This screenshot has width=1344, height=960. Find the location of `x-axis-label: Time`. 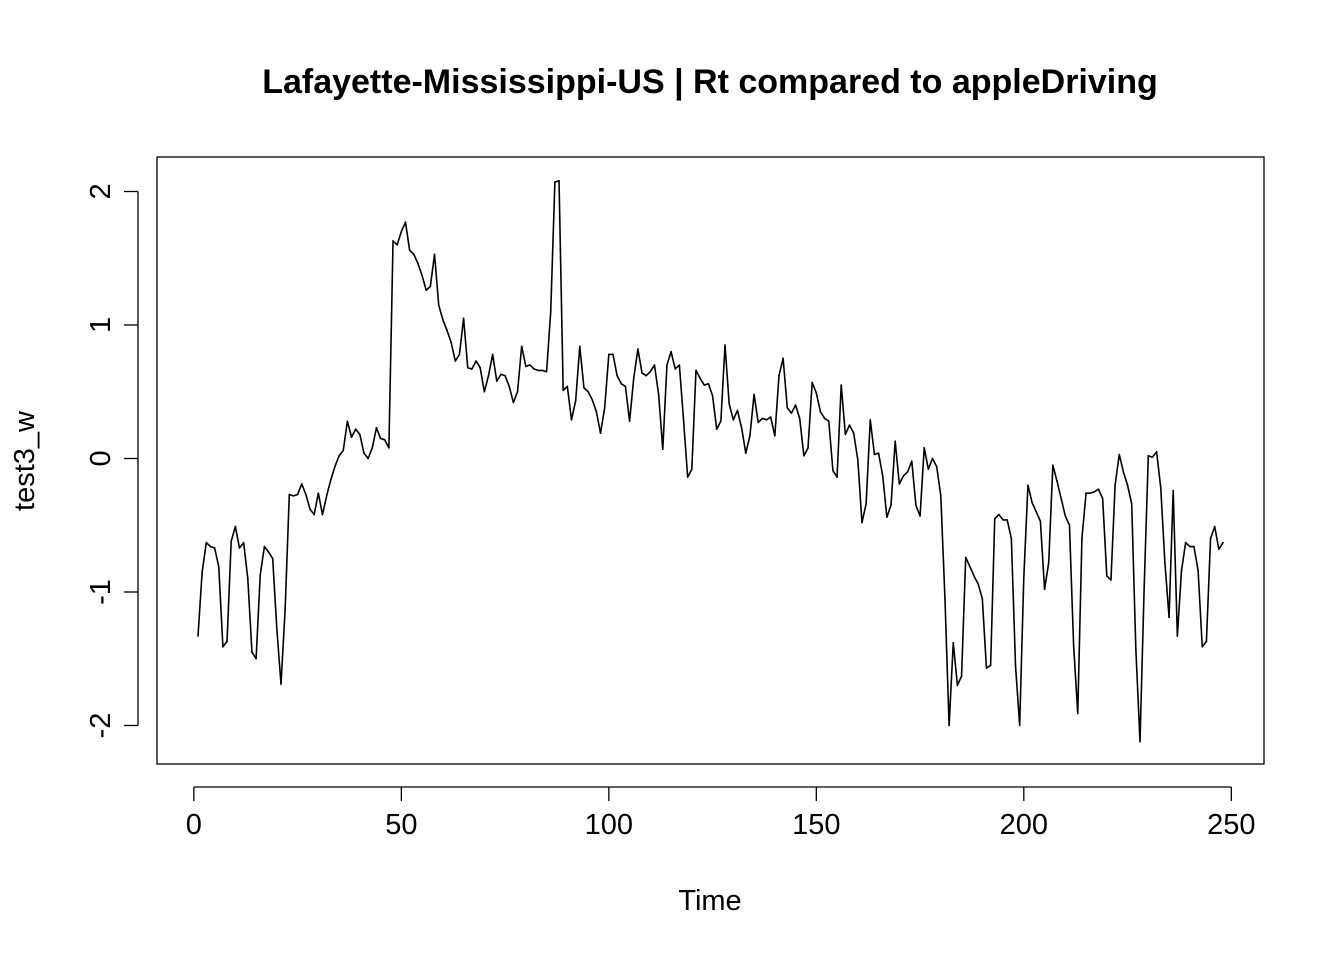

x-axis-label: Time is located at coordinates (709, 901).